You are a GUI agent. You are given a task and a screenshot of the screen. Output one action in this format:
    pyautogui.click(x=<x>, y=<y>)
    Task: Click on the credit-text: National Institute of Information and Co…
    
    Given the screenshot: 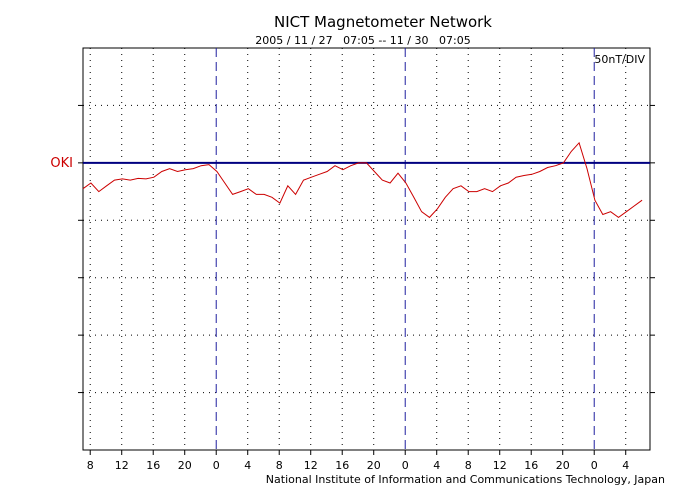 What is the action you would take?
    pyautogui.click(x=465, y=479)
    